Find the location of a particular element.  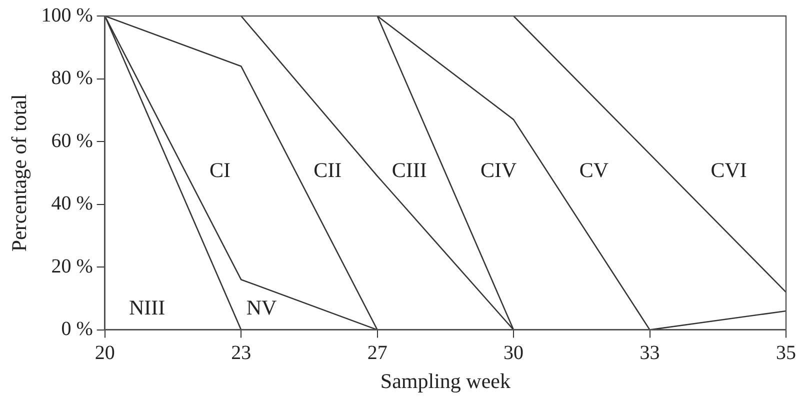

x-axis-title: Sampling week is located at coordinates (445, 380).